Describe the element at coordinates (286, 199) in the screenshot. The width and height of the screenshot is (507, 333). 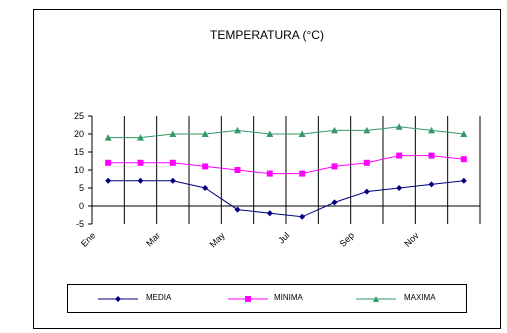
I see `series-line-media` at that location.